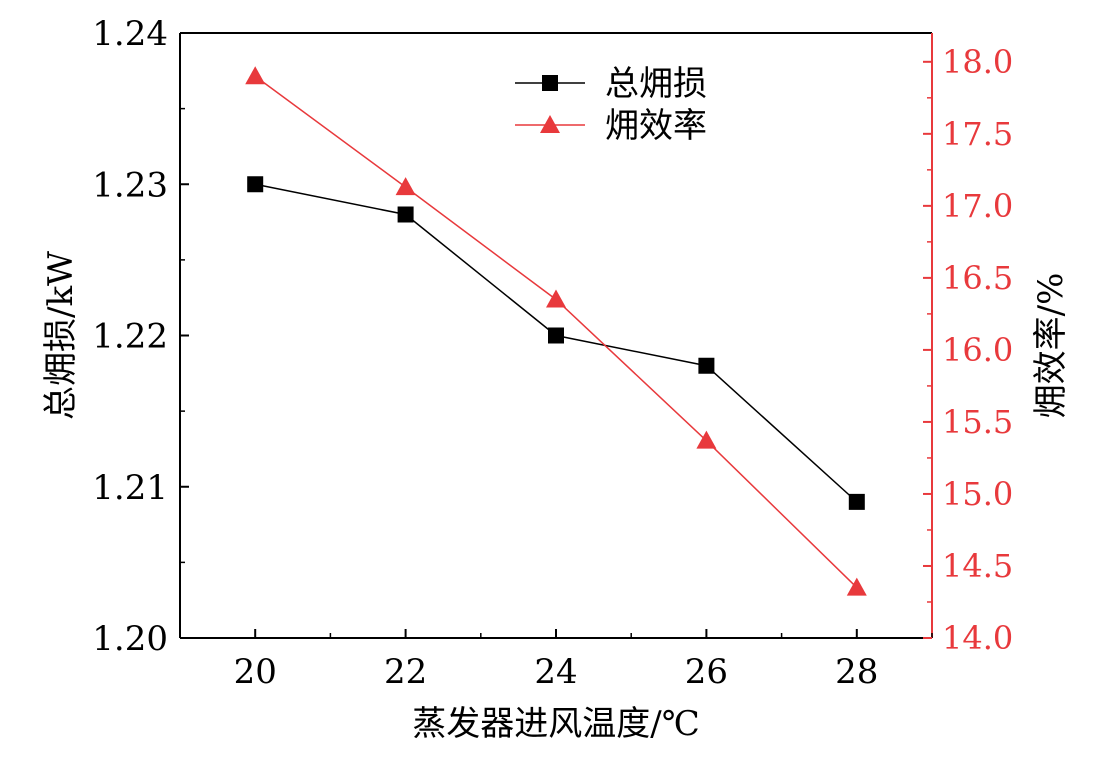  Describe the element at coordinates (706, 672) in the screenshot. I see `x-tick-label: 26` at that location.